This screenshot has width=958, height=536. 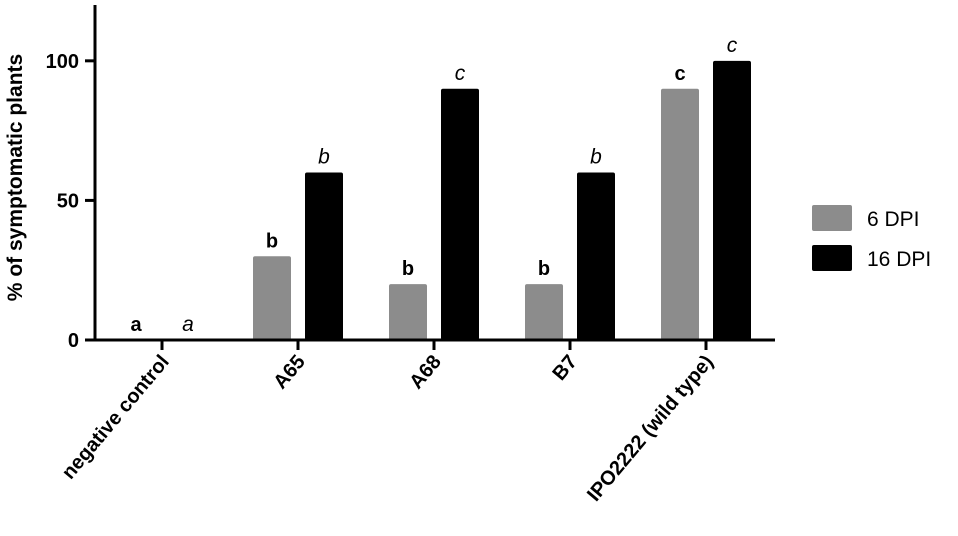 I want to click on x-category-label: negative control, so click(x=116, y=417).